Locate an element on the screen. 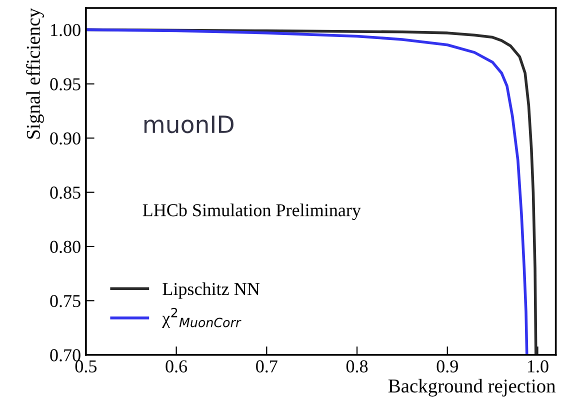 The height and width of the screenshot is (401, 573). y-tick-label: 0.80 is located at coordinates (65, 247).